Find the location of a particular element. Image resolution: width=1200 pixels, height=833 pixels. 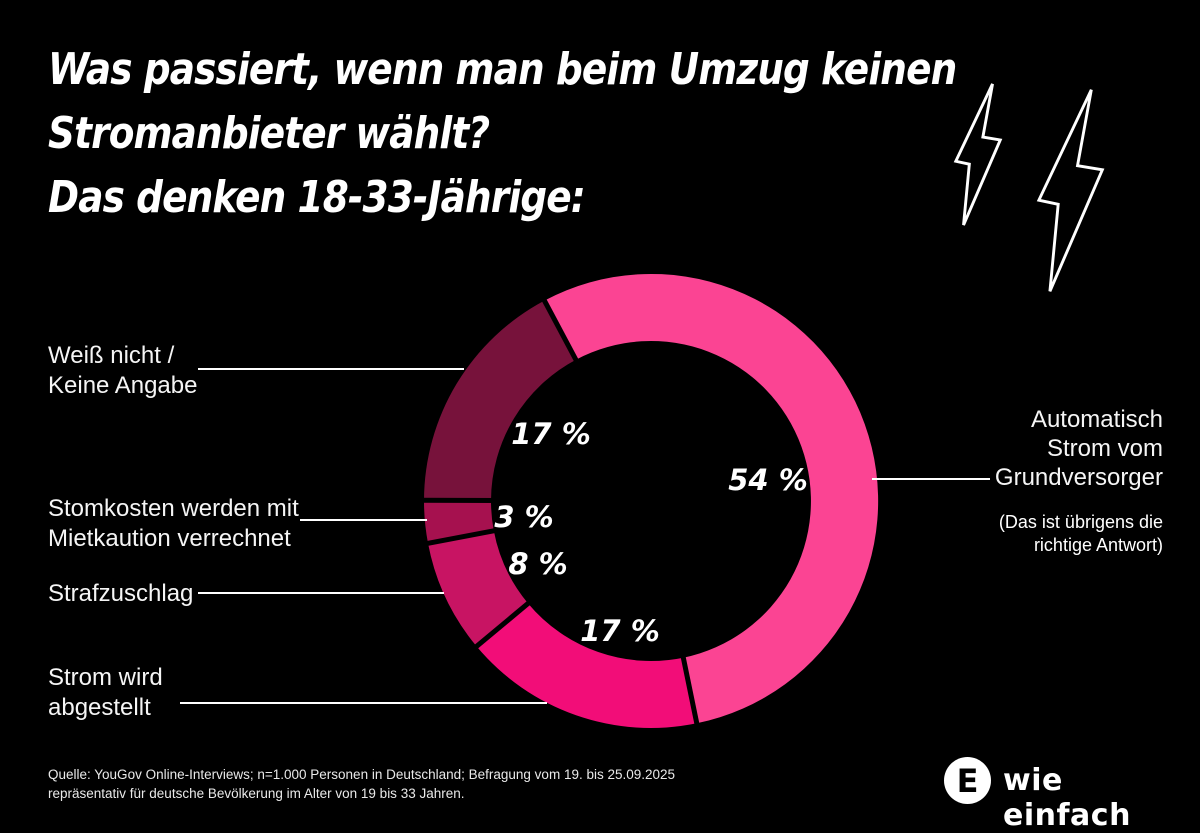

brand-logo-text: wie einfach is located at coordinates (1067, 798).